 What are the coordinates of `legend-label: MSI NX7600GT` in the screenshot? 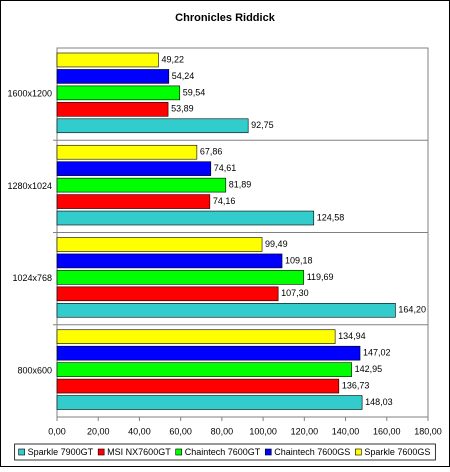 It's located at (139, 452).